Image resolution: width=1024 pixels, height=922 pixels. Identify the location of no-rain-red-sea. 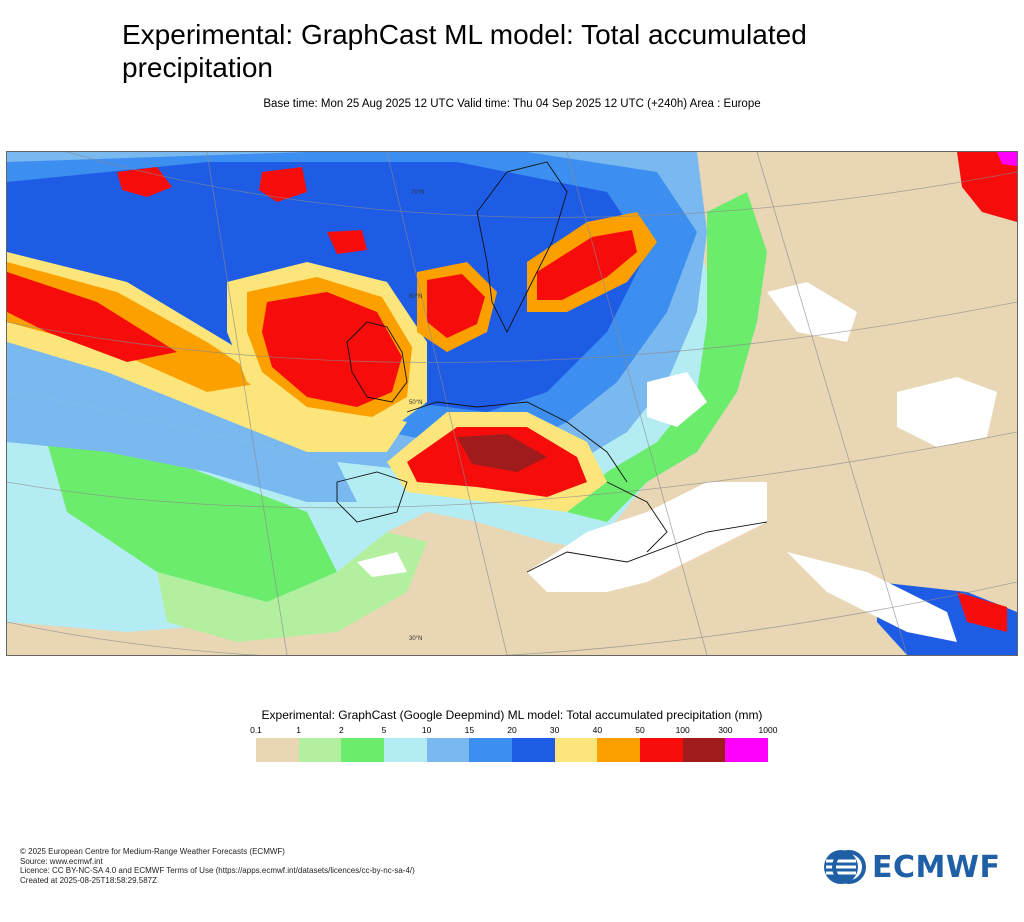
(872, 597).